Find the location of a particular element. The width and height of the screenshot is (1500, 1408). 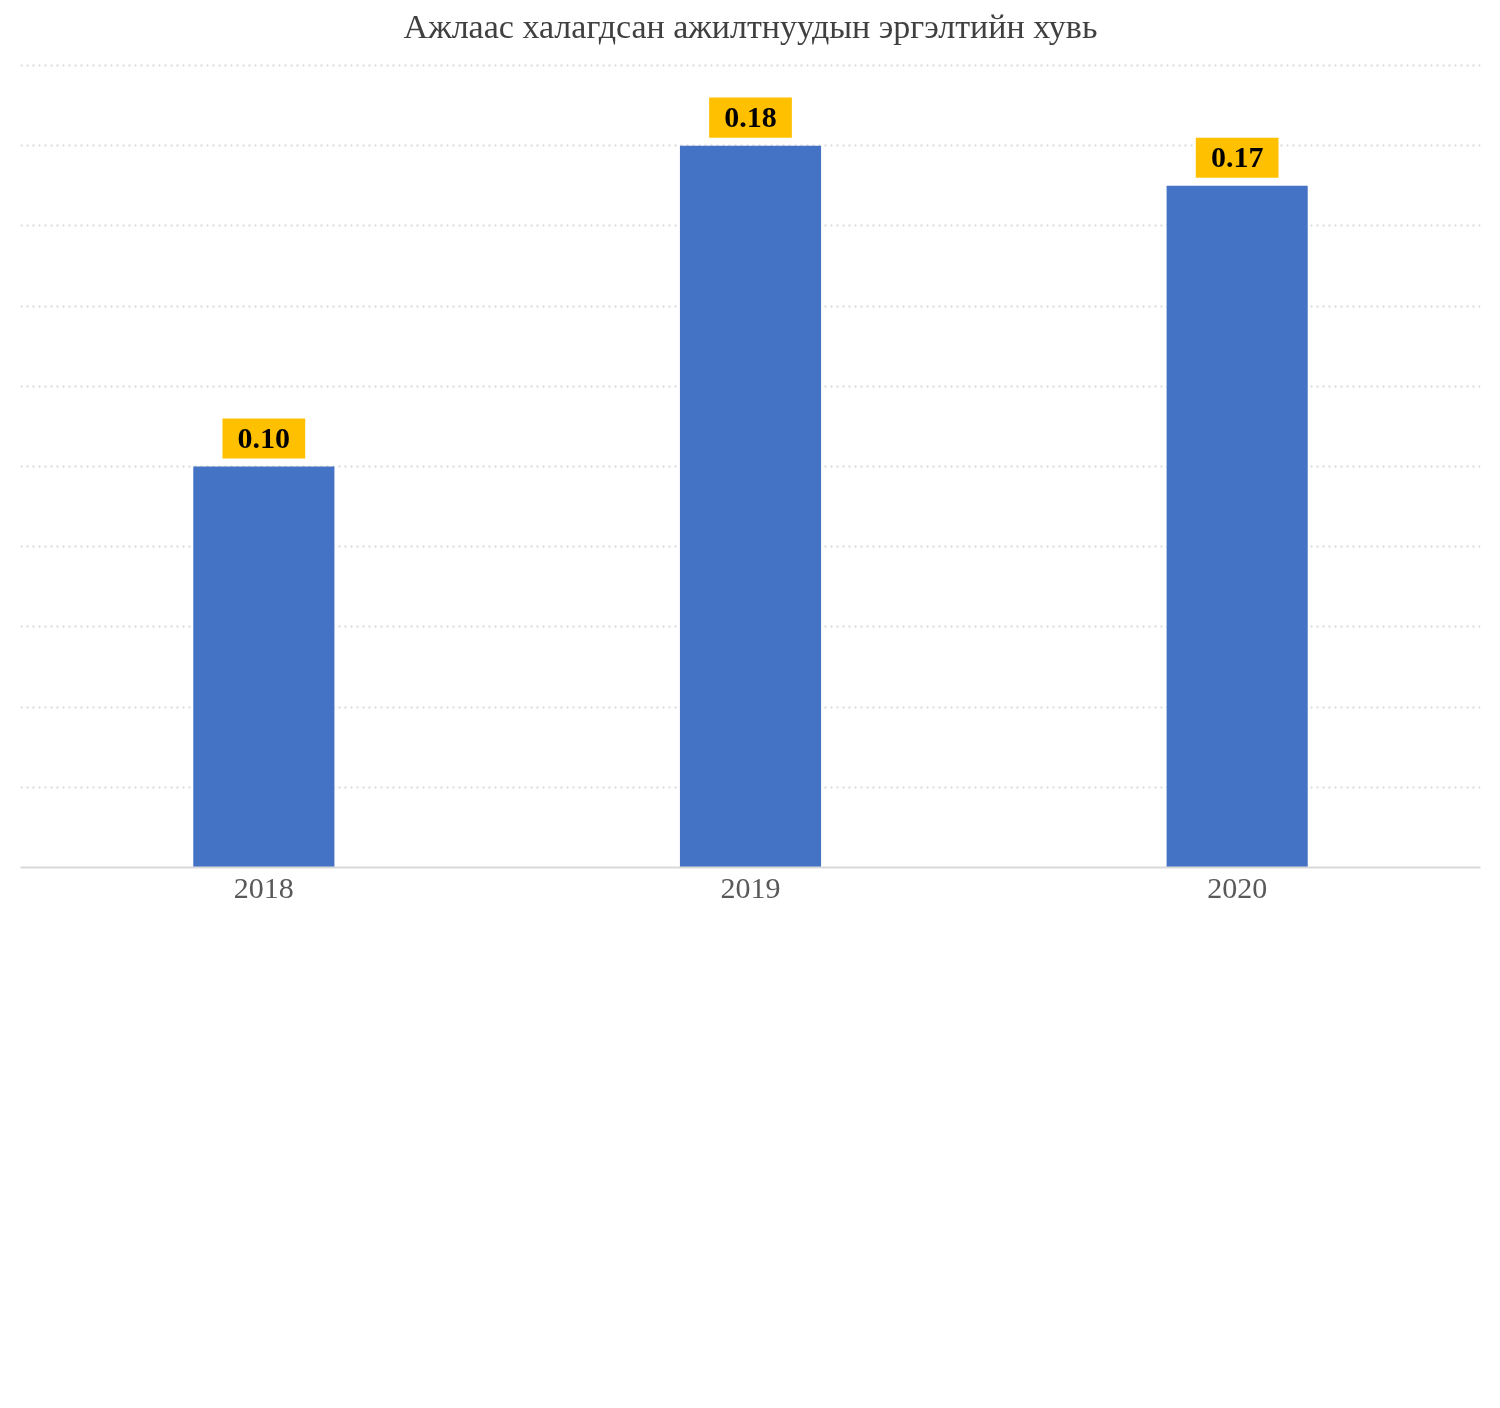

chart-title: Ажлаас халагдсан ажилтнуудын эргэлтийн хувь is located at coordinates (750, 26).